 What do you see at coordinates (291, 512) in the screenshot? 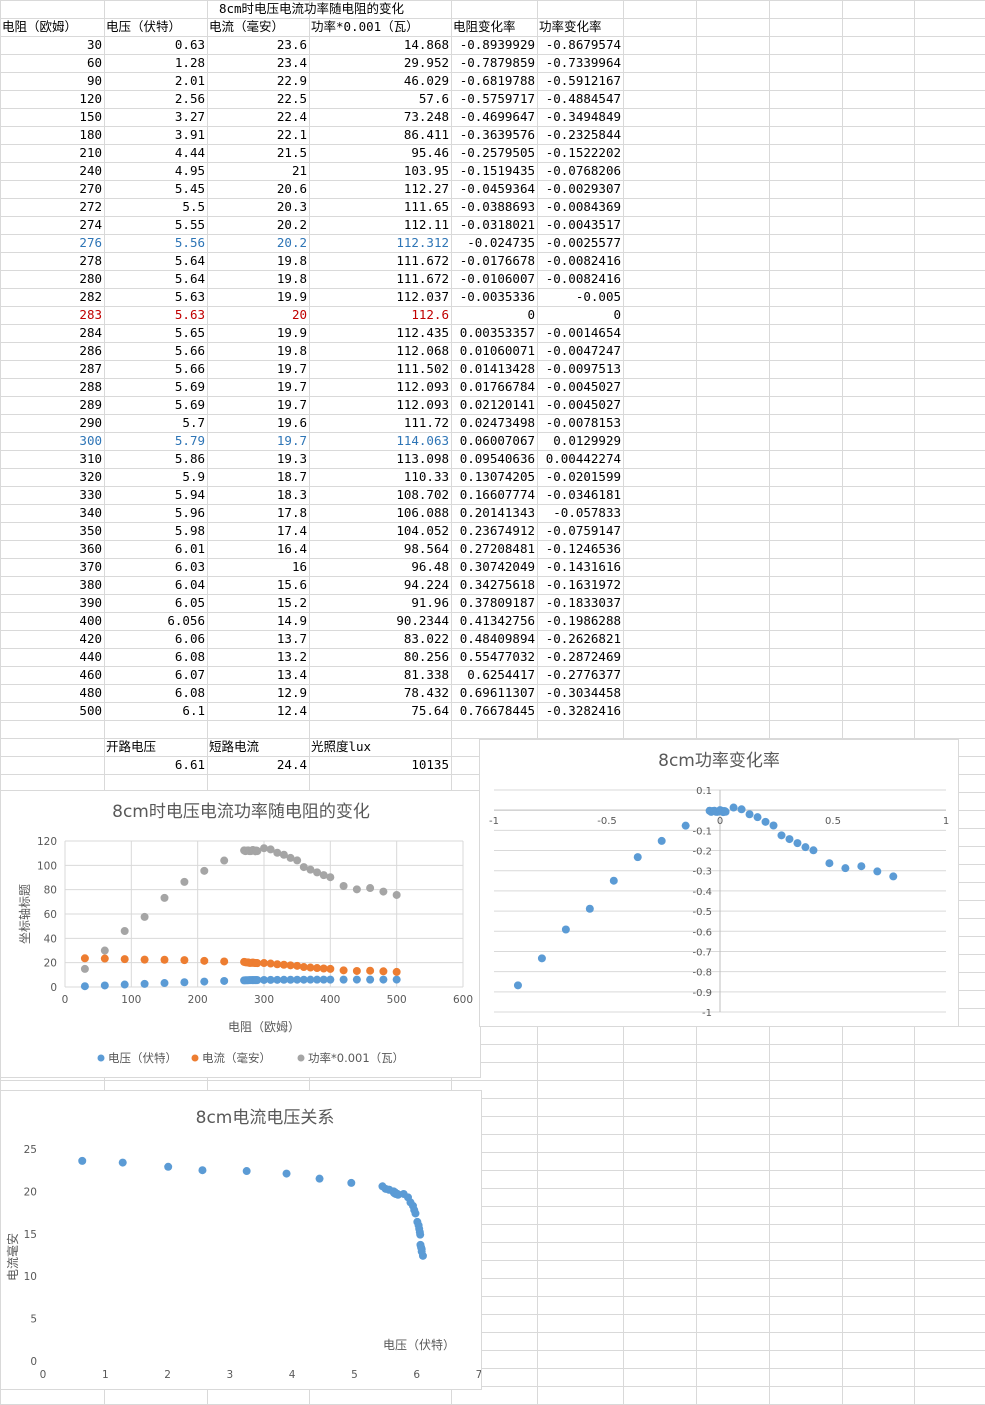
I see `table-cell: 17.8` at bounding box center [291, 512].